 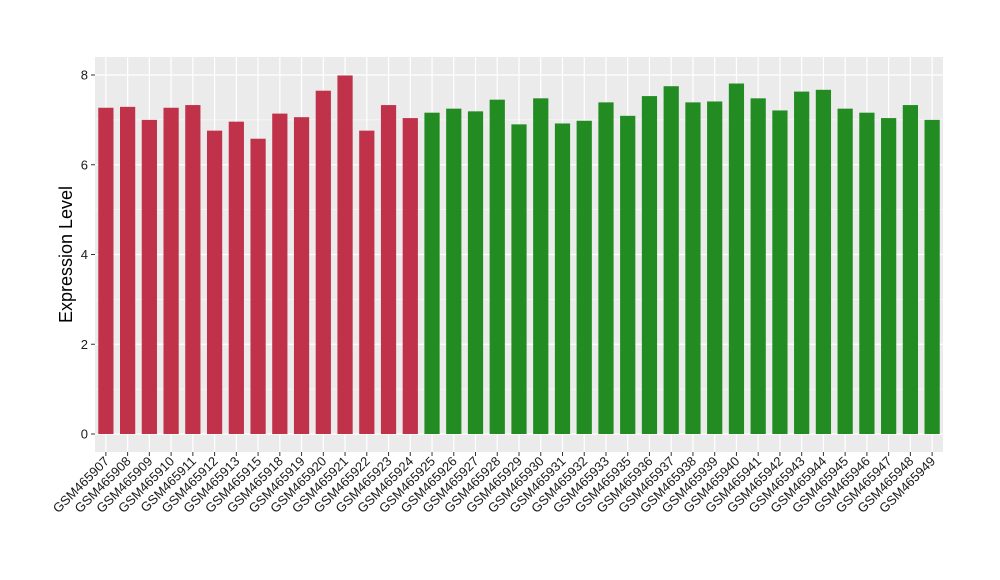 What do you see at coordinates (671, 260) in the screenshot?
I see `bar-GSM465937` at bounding box center [671, 260].